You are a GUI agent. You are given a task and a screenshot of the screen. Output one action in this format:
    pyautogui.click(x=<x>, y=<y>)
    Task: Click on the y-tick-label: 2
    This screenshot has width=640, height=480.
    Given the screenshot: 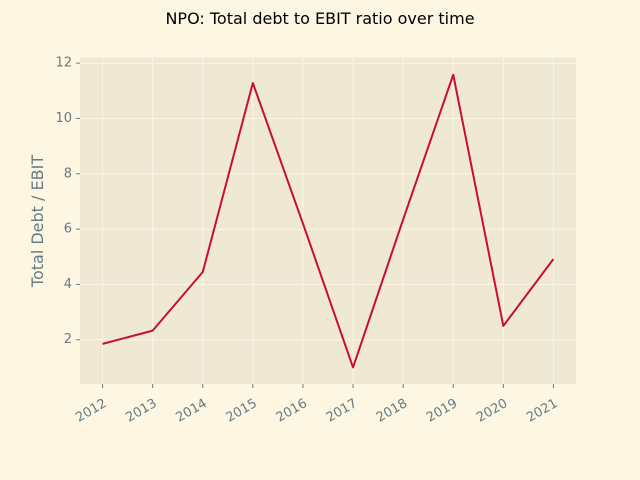 What is the action you would take?
    pyautogui.click(x=68, y=339)
    